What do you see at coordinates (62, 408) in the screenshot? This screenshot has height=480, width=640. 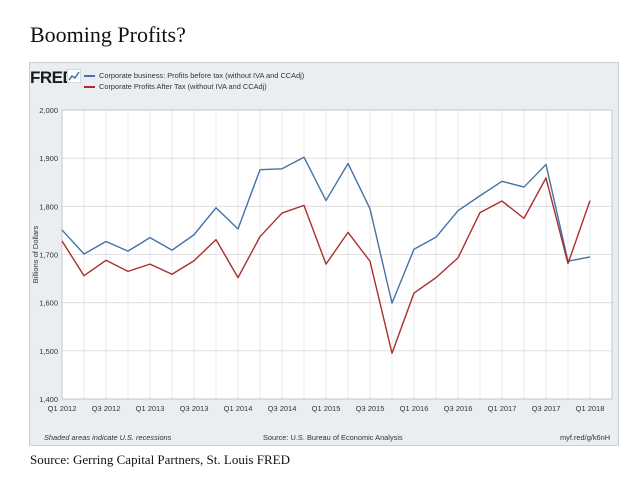 I see `x-tick-label: Q1 2012` at bounding box center [62, 408].